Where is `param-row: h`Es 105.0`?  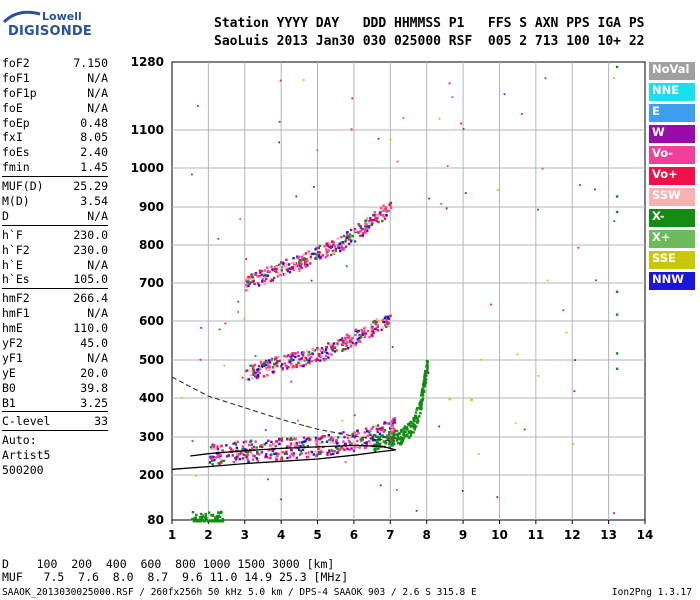
param-row: h`Es 105.0 is located at coordinates (55, 279).